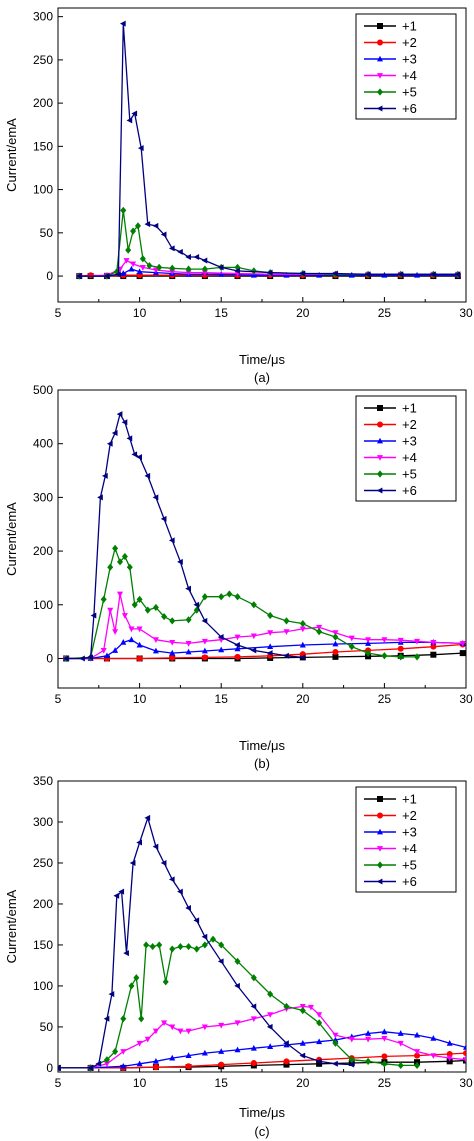 This screenshot has height=1141, width=474. I want to click on legend-label: +4, so click(409, 75).